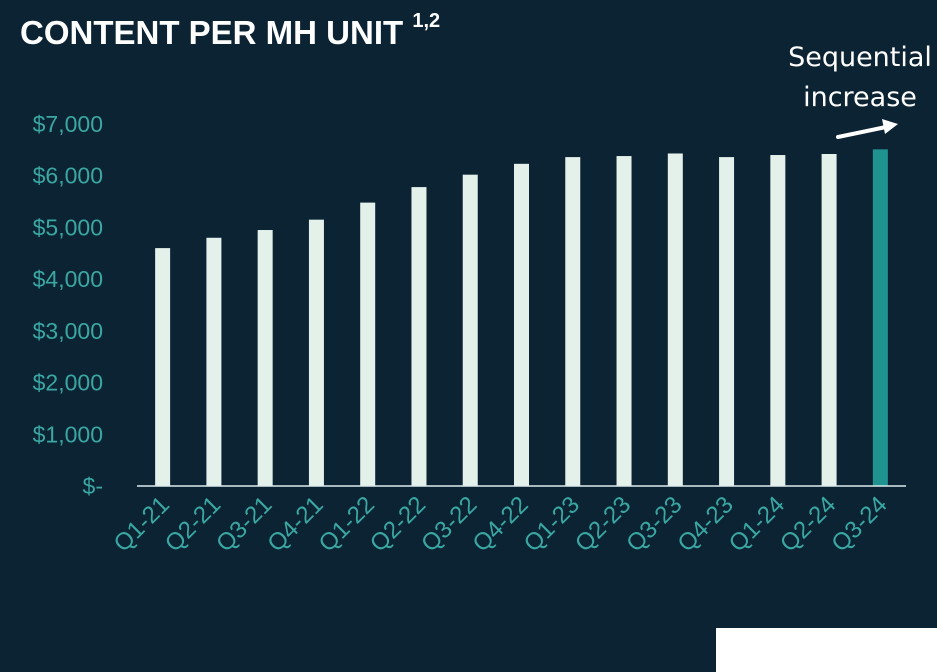 The image size is (937, 672). I want to click on annotation-line-1: Sequential, so click(860, 57).